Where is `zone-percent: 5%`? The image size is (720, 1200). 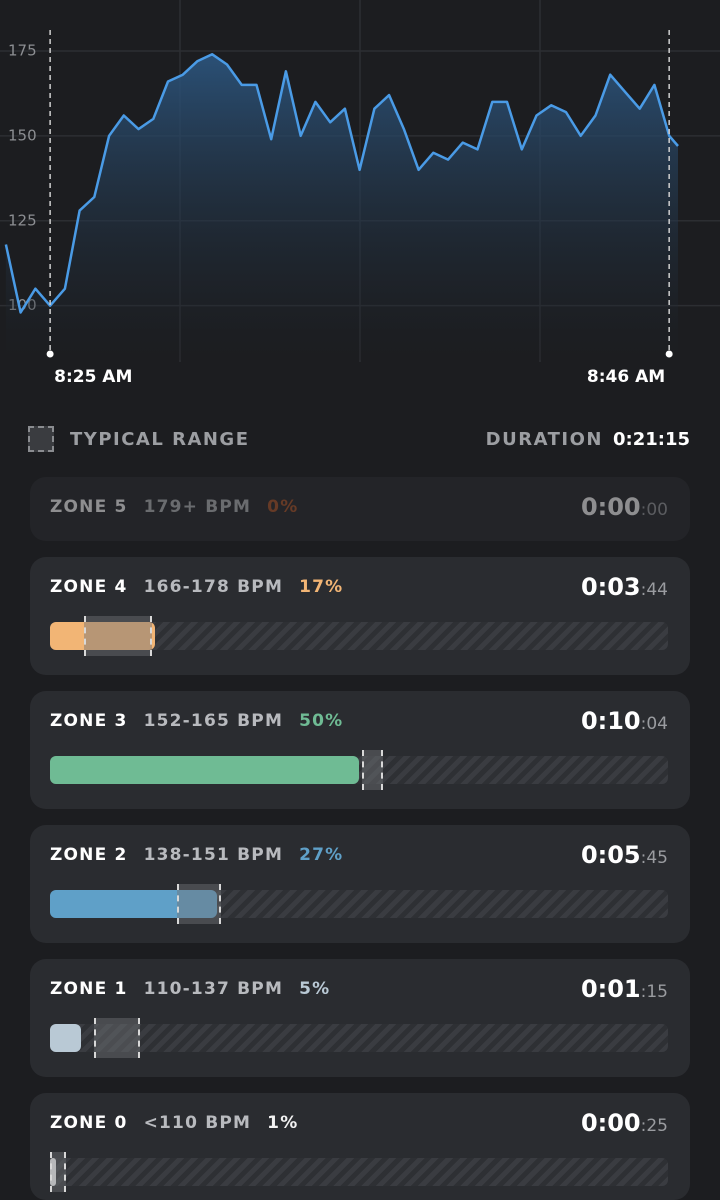
zone-percent: 5% is located at coordinates (315, 989).